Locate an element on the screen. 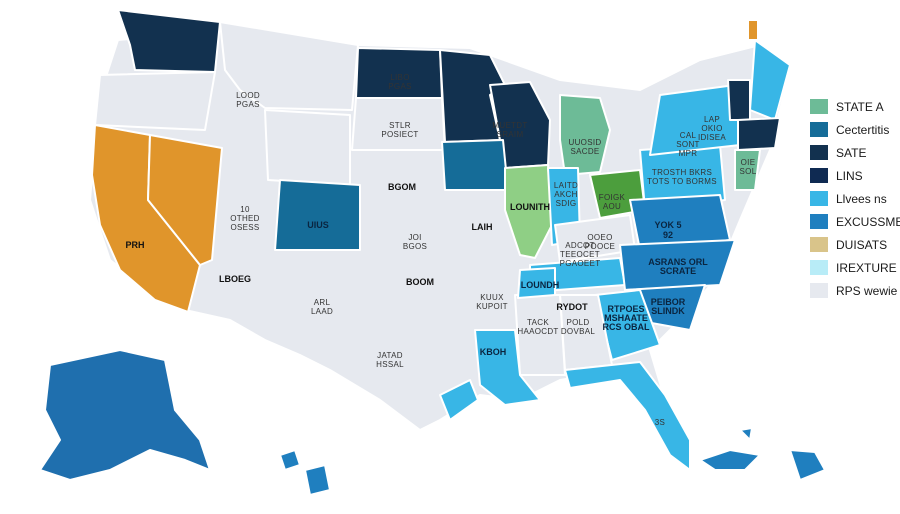  legend-label: DUISATS is located at coordinates (862, 244).